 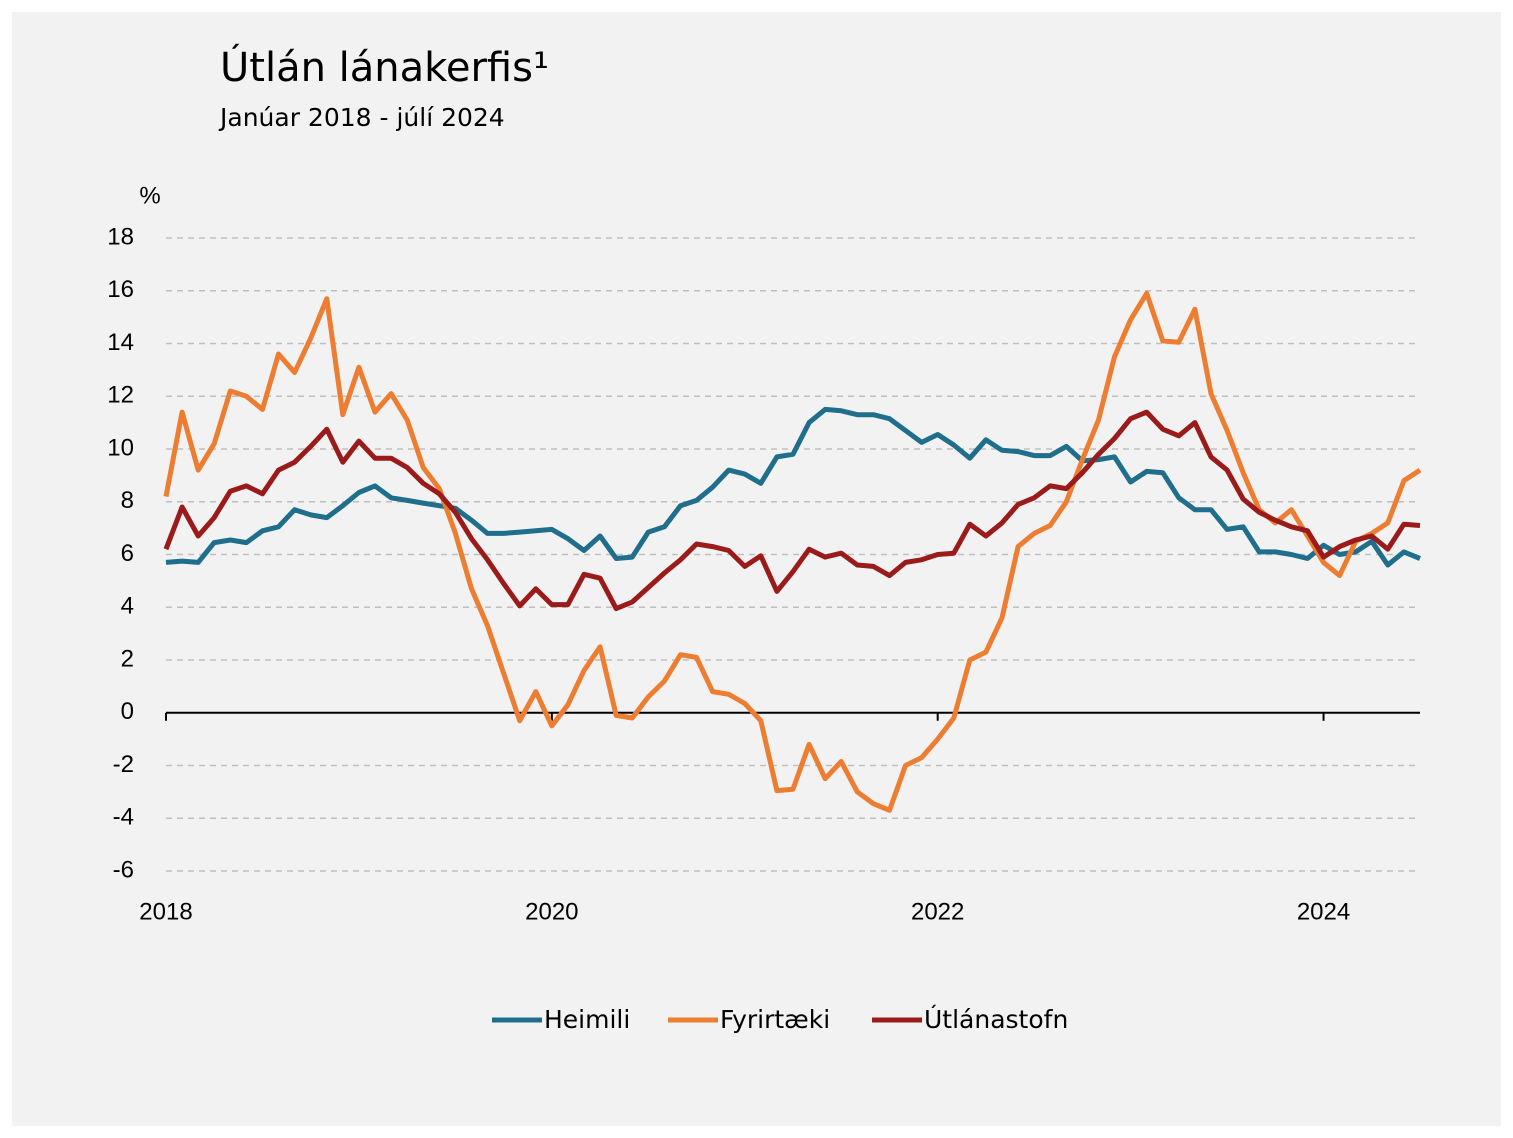 What do you see at coordinates (384, 67) in the screenshot?
I see `chart-title: Útlán lánakerfis¹` at bounding box center [384, 67].